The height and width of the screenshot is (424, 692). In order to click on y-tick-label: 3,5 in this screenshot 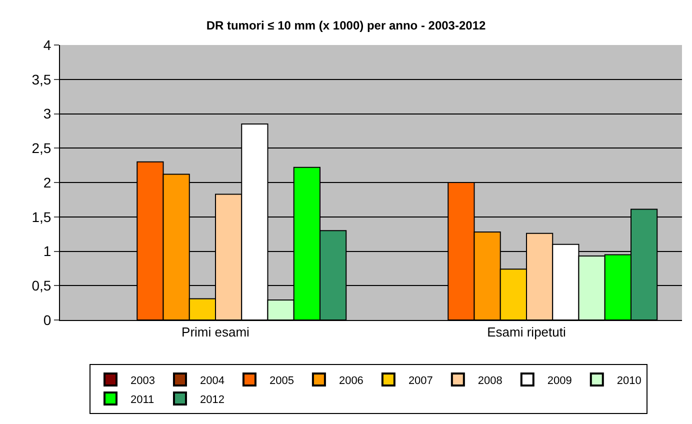, I will do `click(42, 79)`.